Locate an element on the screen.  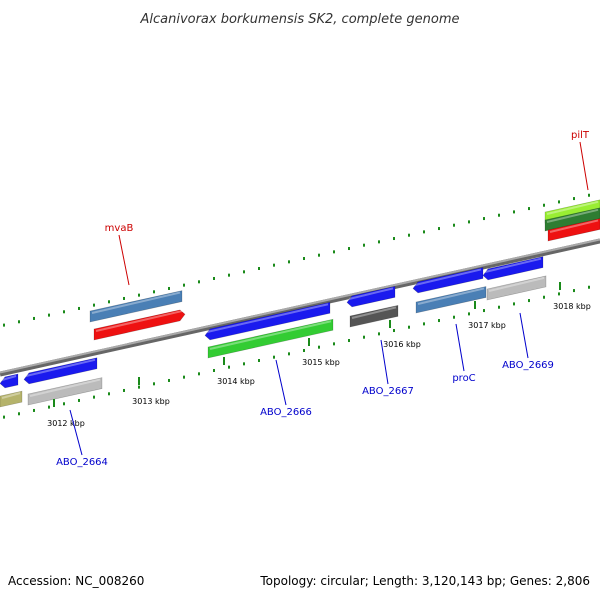
proC-cds-arrow is located at coordinates (448, 280).